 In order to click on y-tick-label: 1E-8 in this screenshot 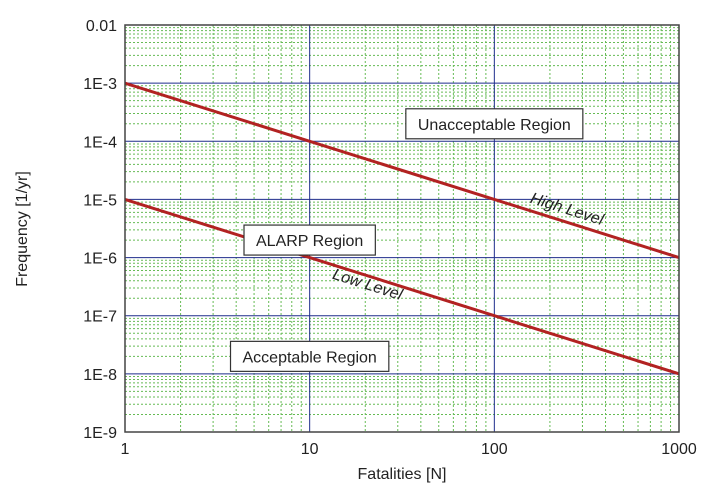, I will do `click(100, 375)`.